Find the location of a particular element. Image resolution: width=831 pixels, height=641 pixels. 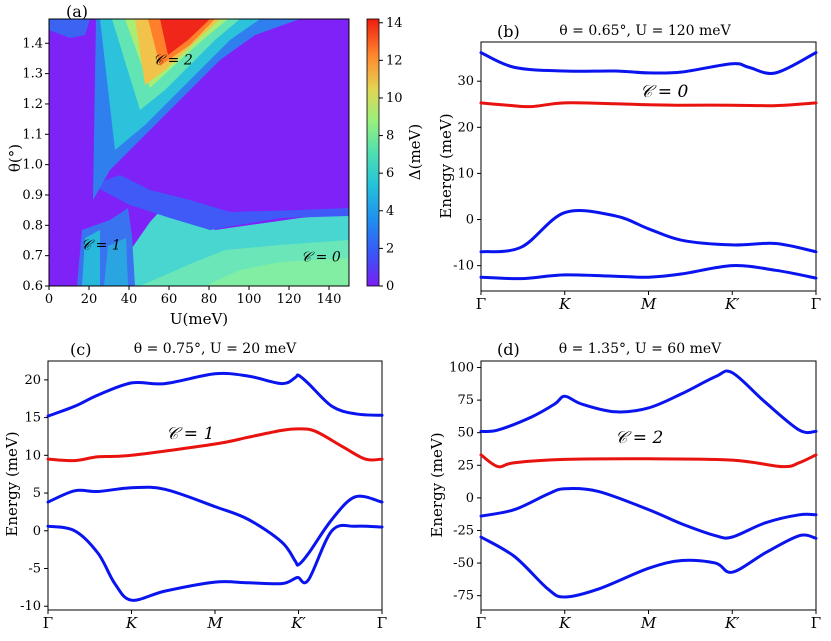

y-tick-label: -25 is located at coordinates (463, 530).